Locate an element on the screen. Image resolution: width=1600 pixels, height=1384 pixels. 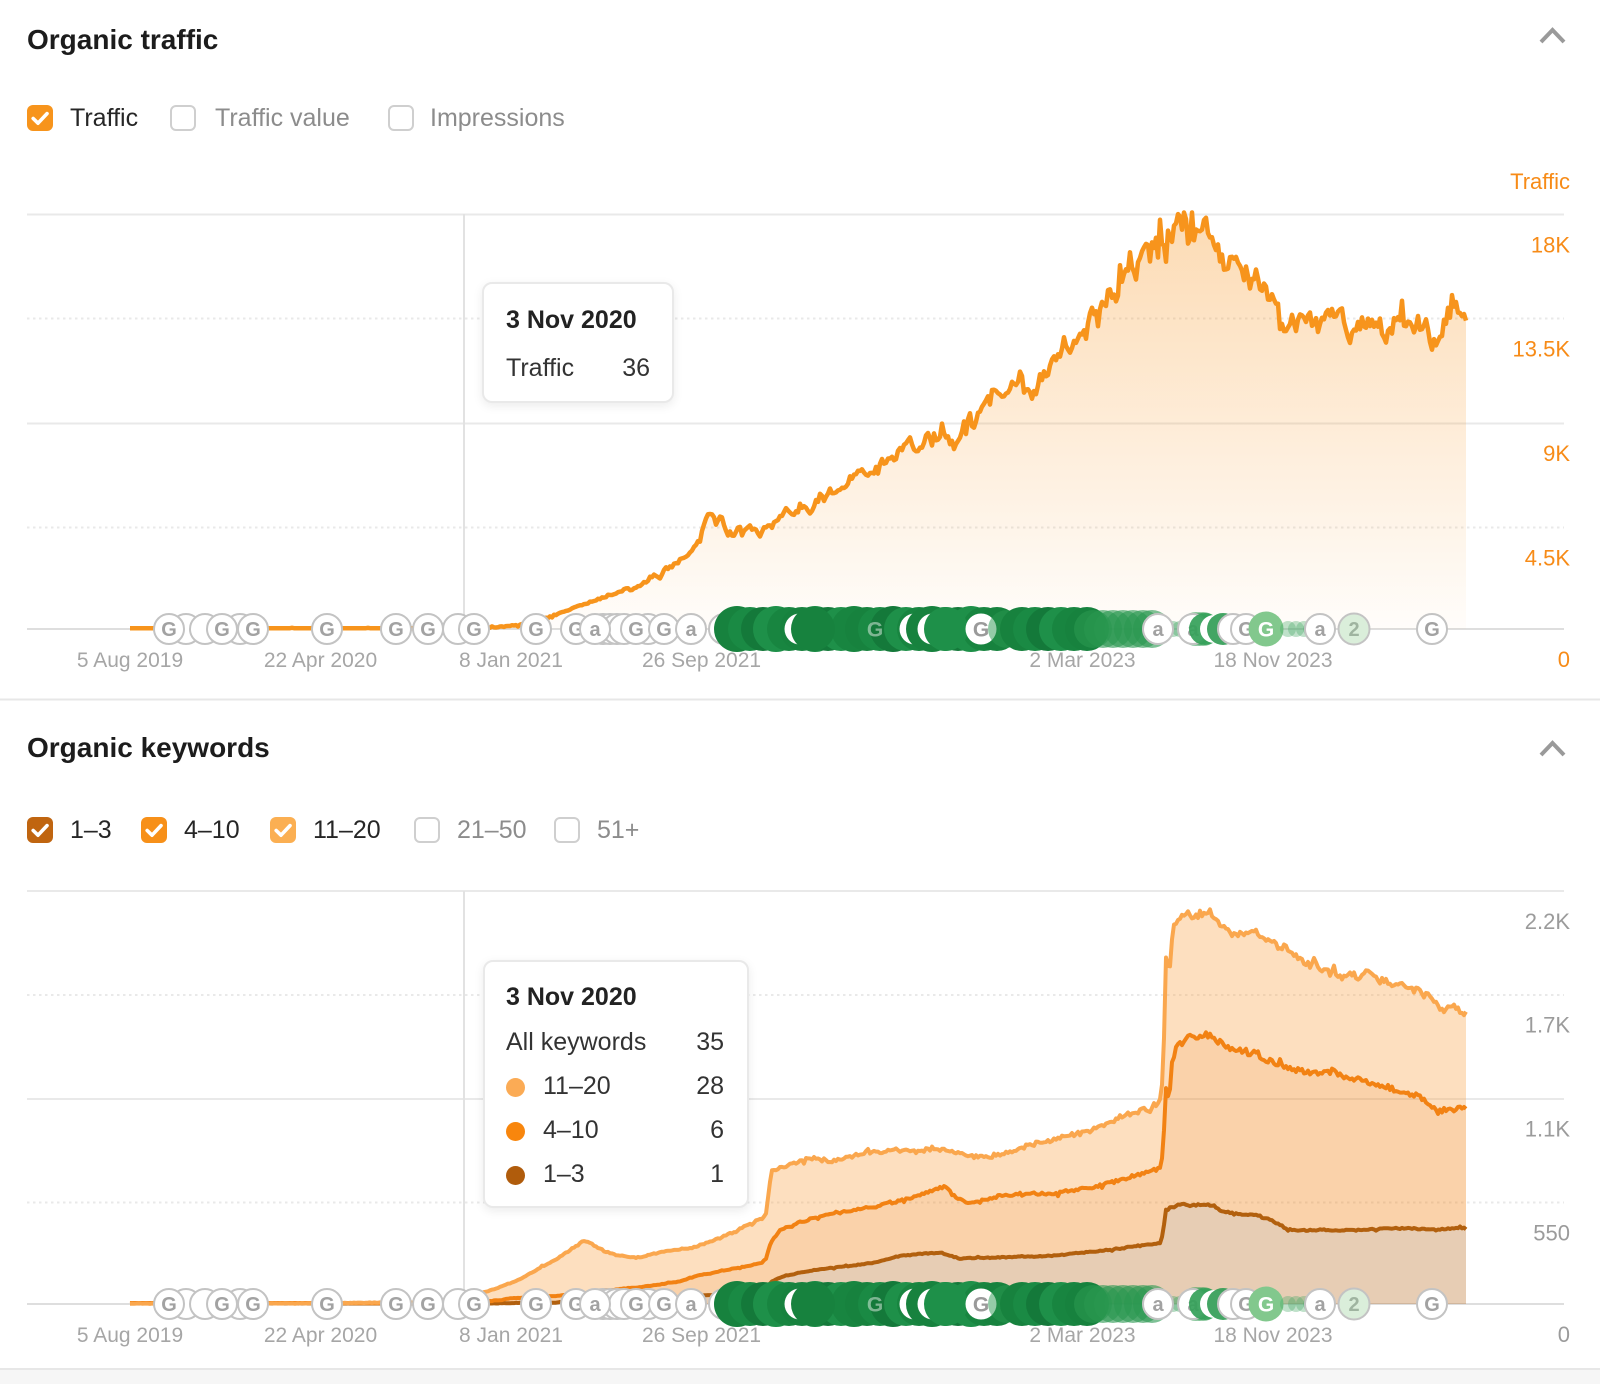
svg-text: 2.2K is located at coordinates (1548, 921).